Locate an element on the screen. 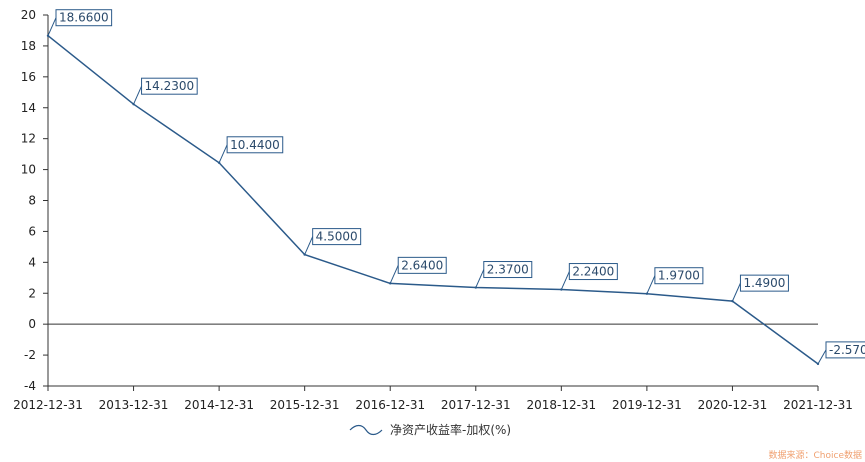  y-tick-label: 18 is located at coordinates (28, 46).